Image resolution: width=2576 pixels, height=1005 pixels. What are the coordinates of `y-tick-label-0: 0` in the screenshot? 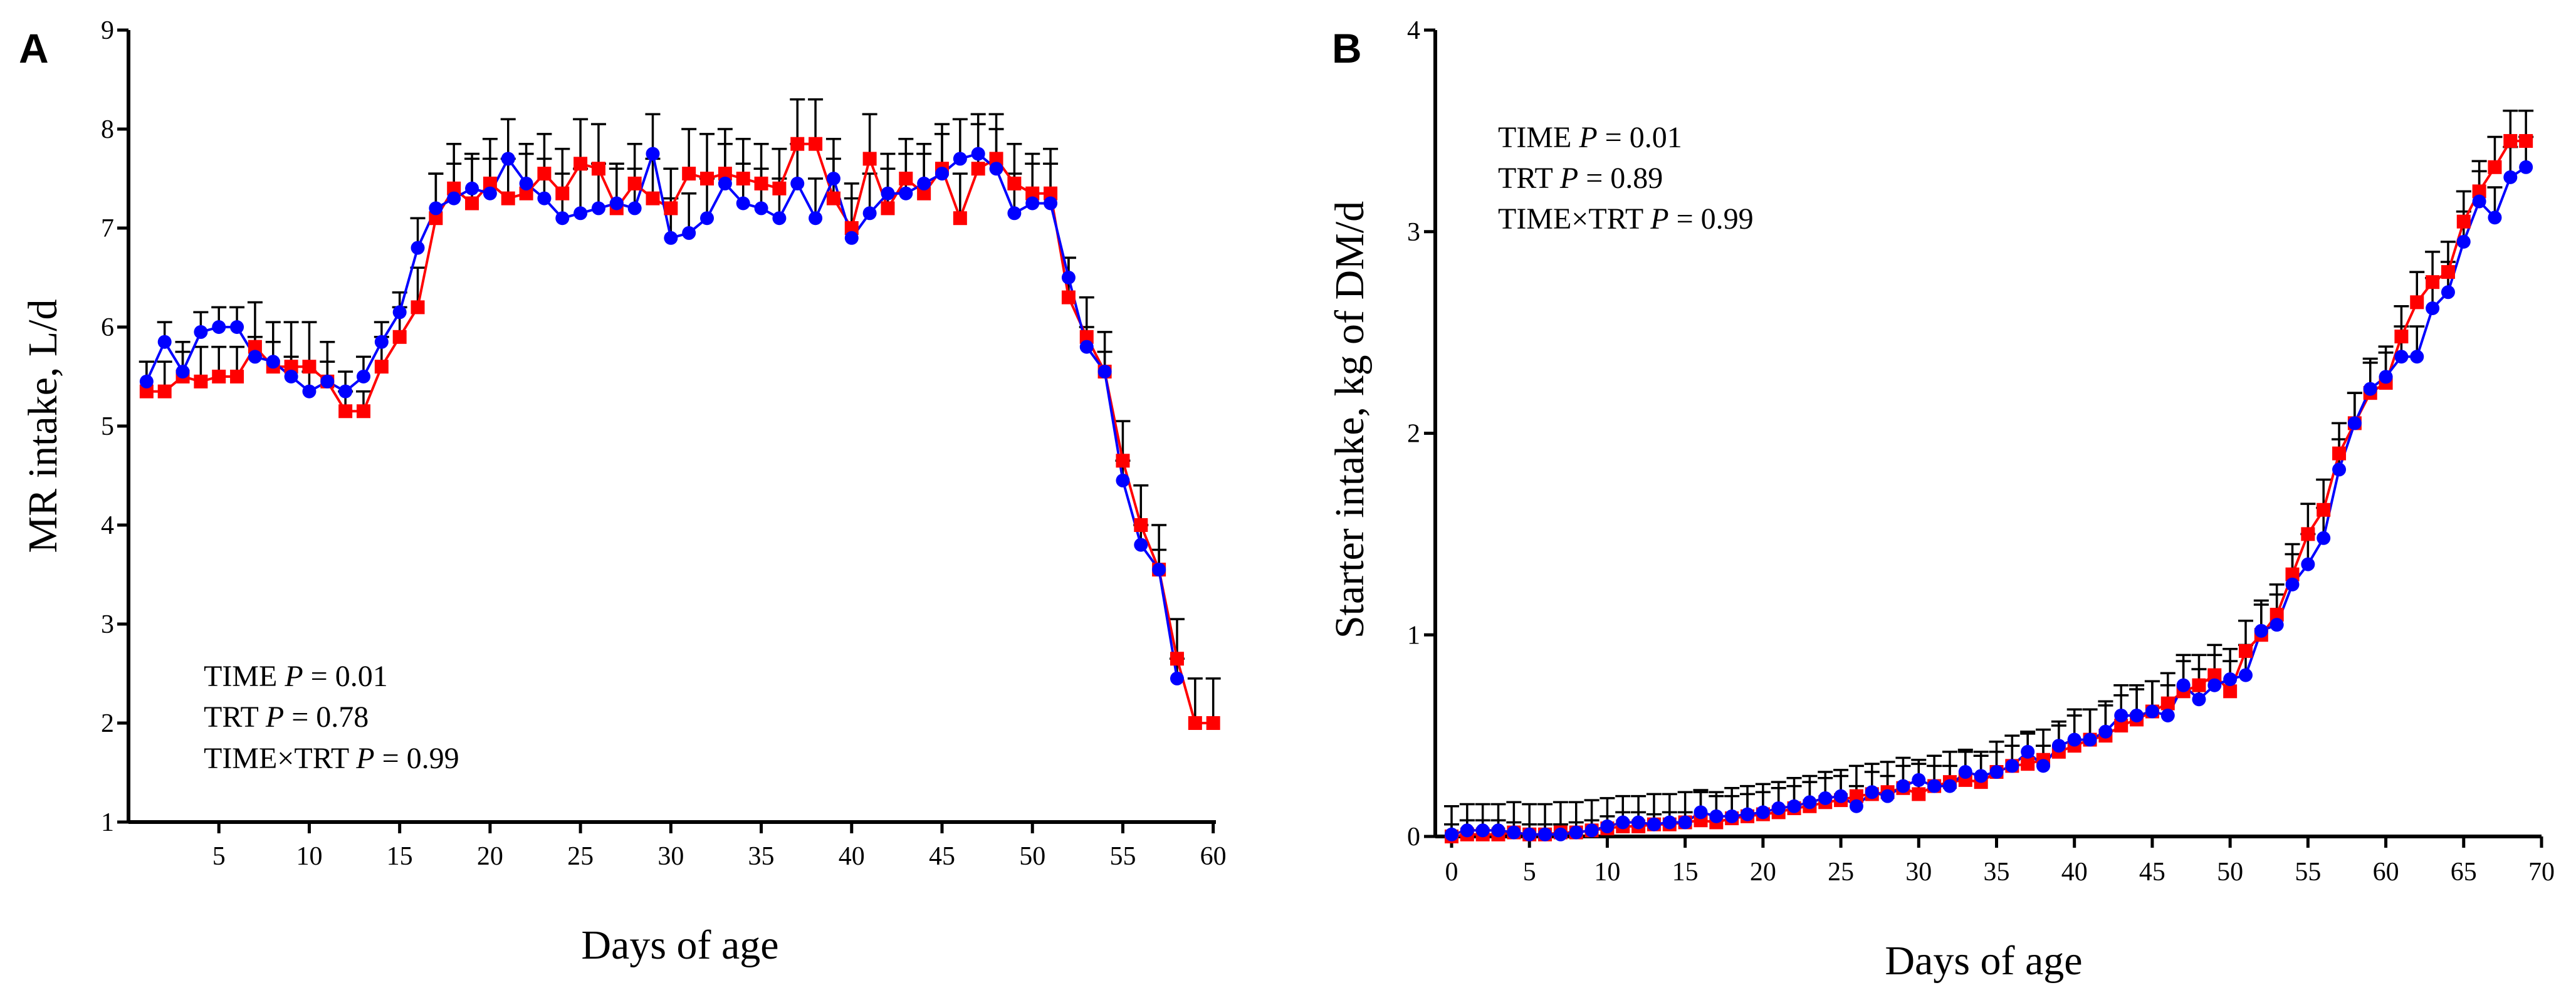 It's located at (1413, 837).